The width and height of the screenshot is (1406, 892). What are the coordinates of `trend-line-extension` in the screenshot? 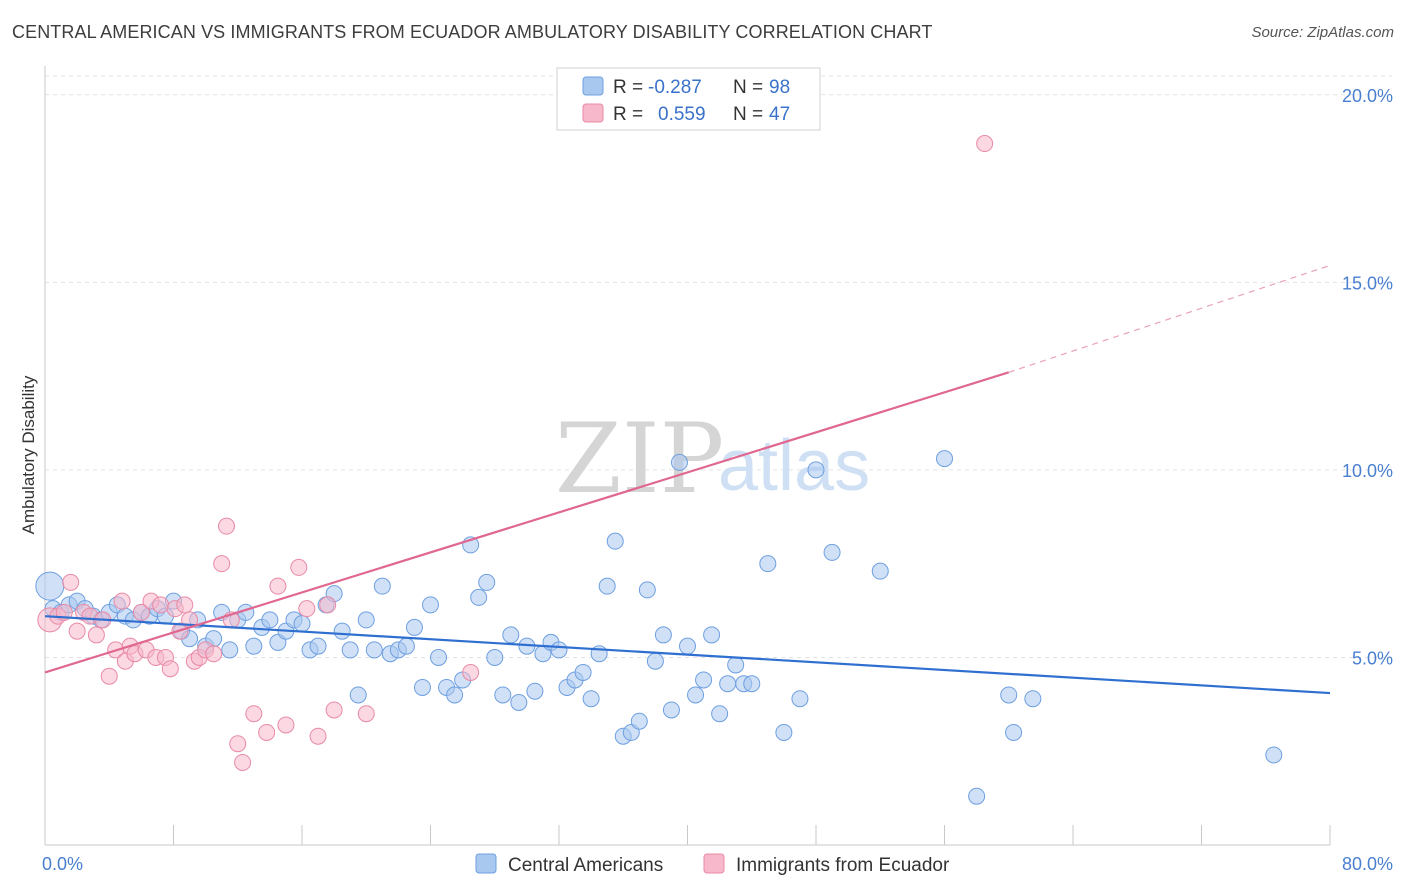 It's located at (1169, 318).